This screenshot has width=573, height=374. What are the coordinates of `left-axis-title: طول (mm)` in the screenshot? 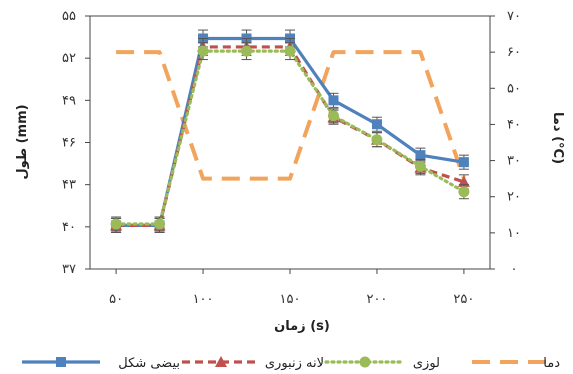 It's located at (22, 141).